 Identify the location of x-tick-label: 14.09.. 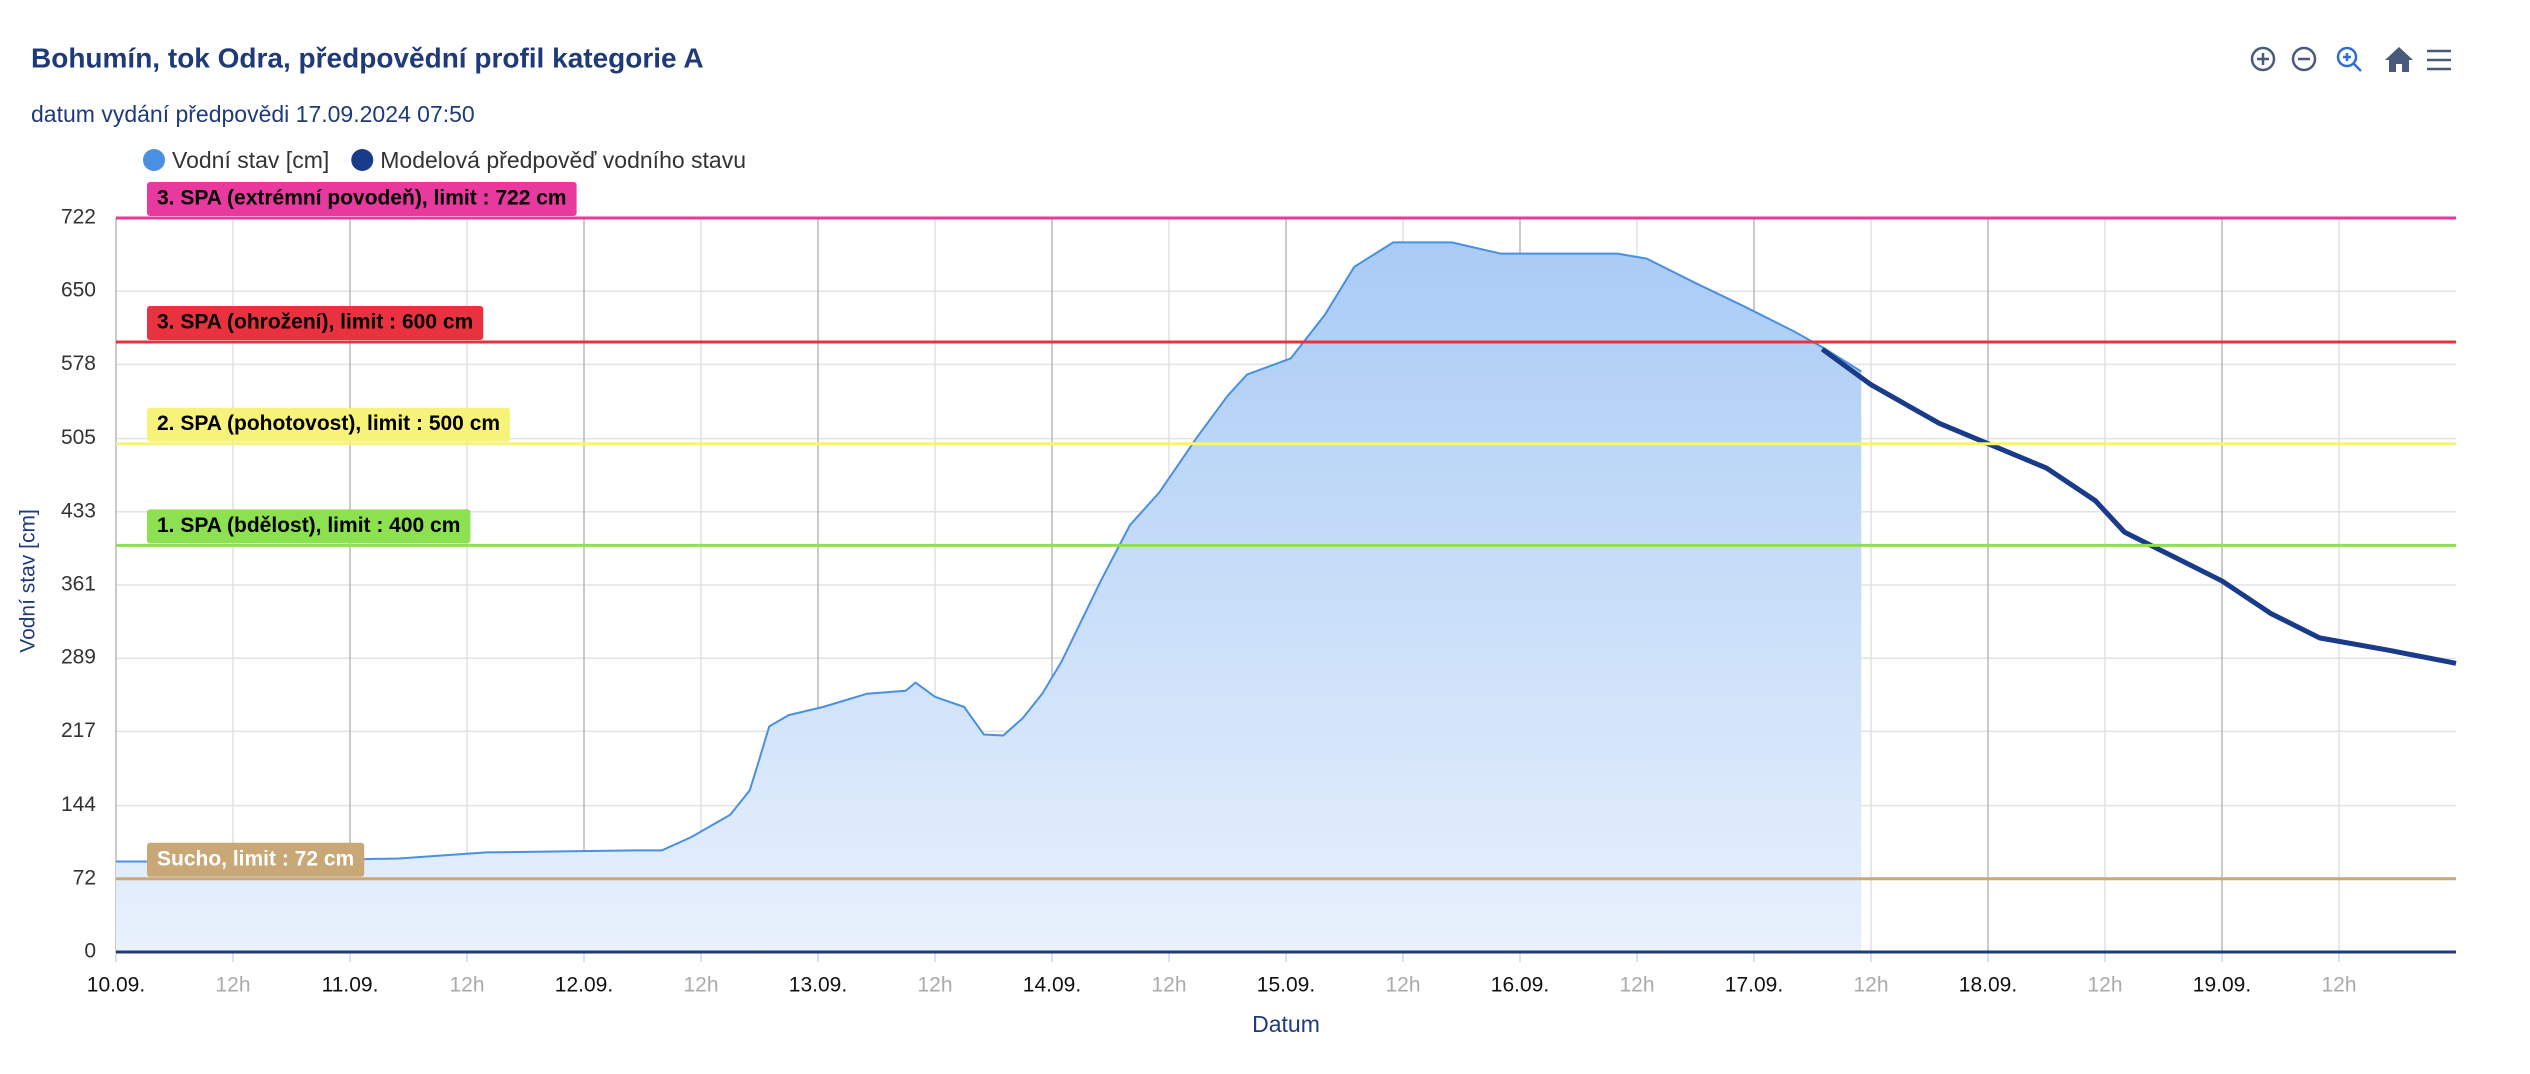
(1052, 985).